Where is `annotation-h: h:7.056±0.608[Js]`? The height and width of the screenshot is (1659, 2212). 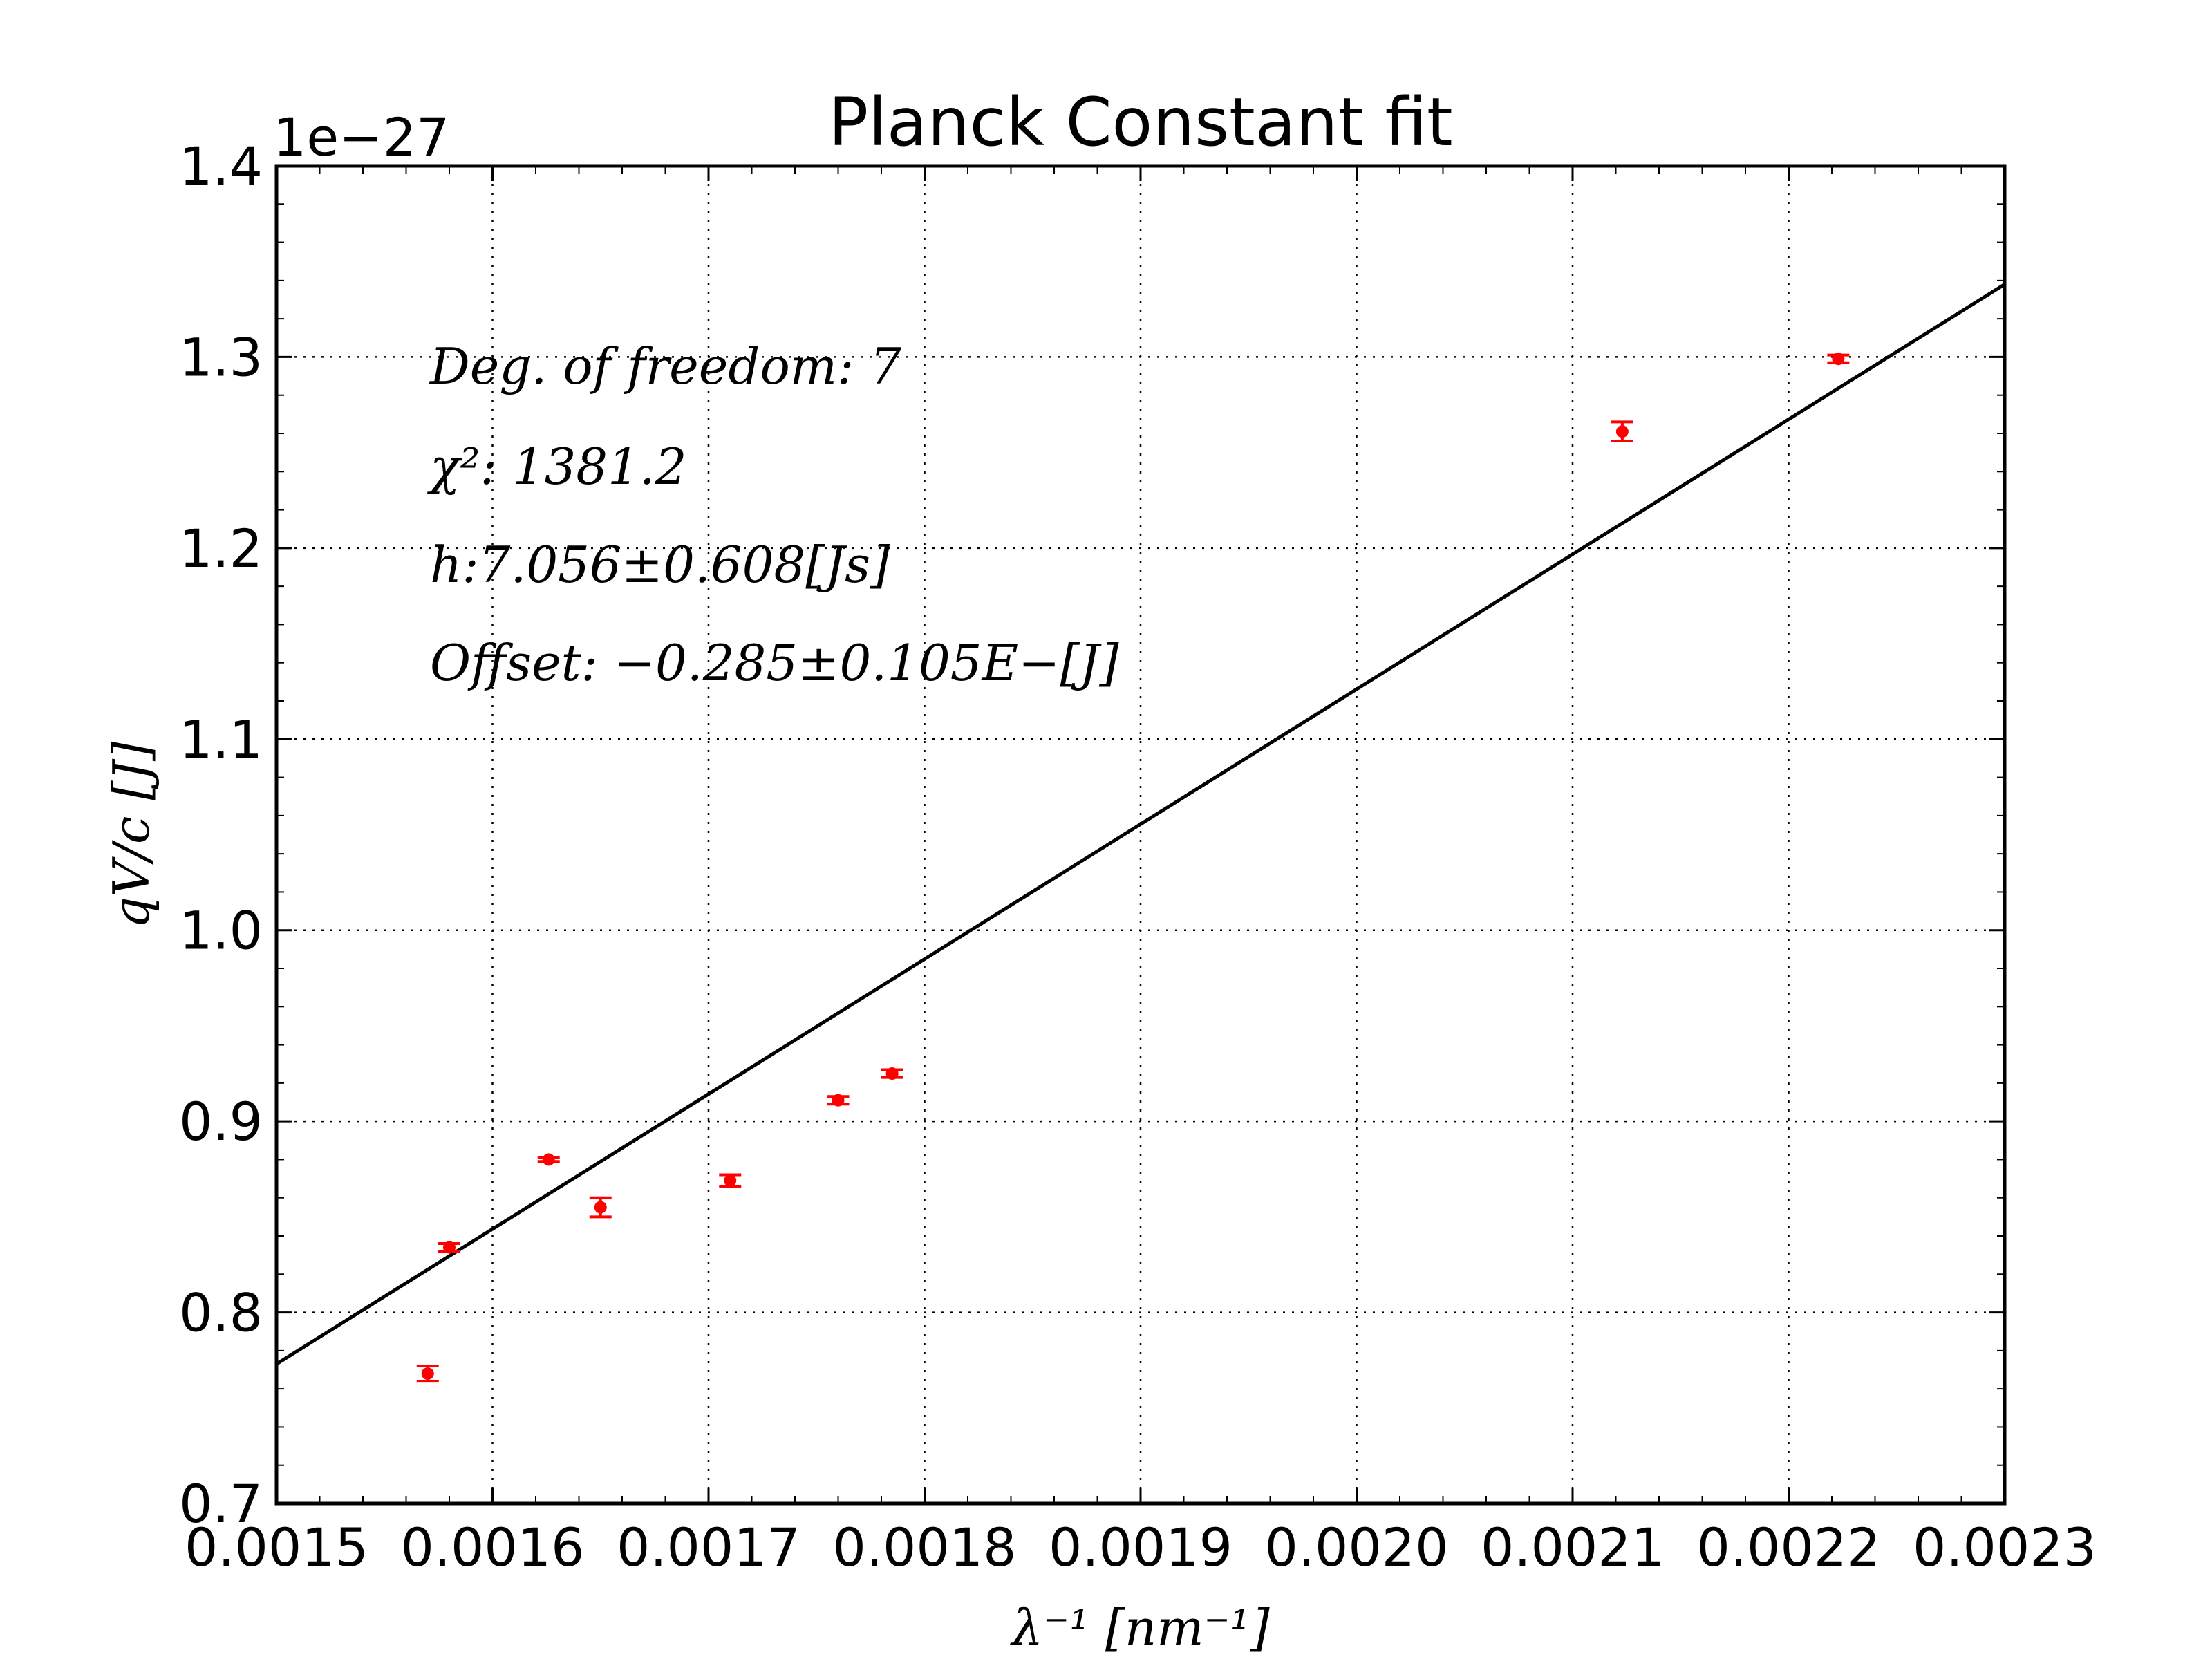
annotation-h: h:7.056±0.608[Js] is located at coordinates (660, 565).